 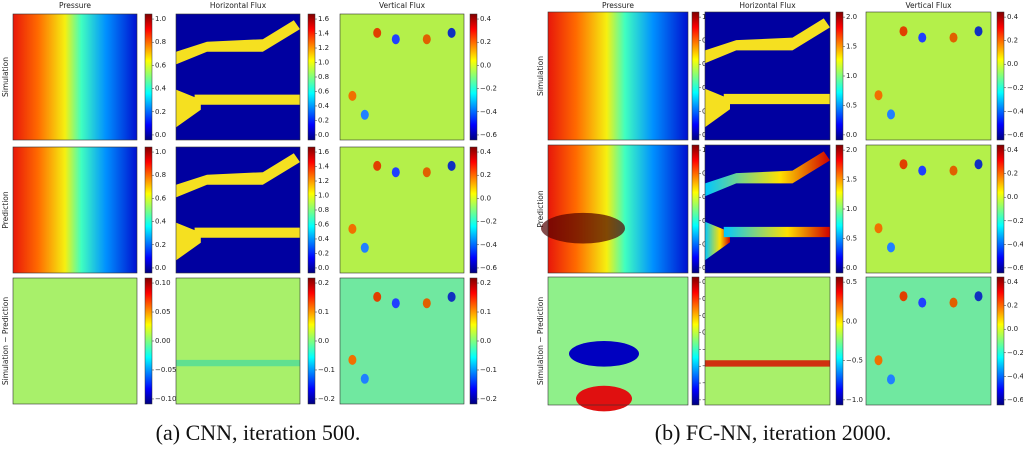 I want to click on colorbar-tick-label: 0.1, so click(x=485, y=312).